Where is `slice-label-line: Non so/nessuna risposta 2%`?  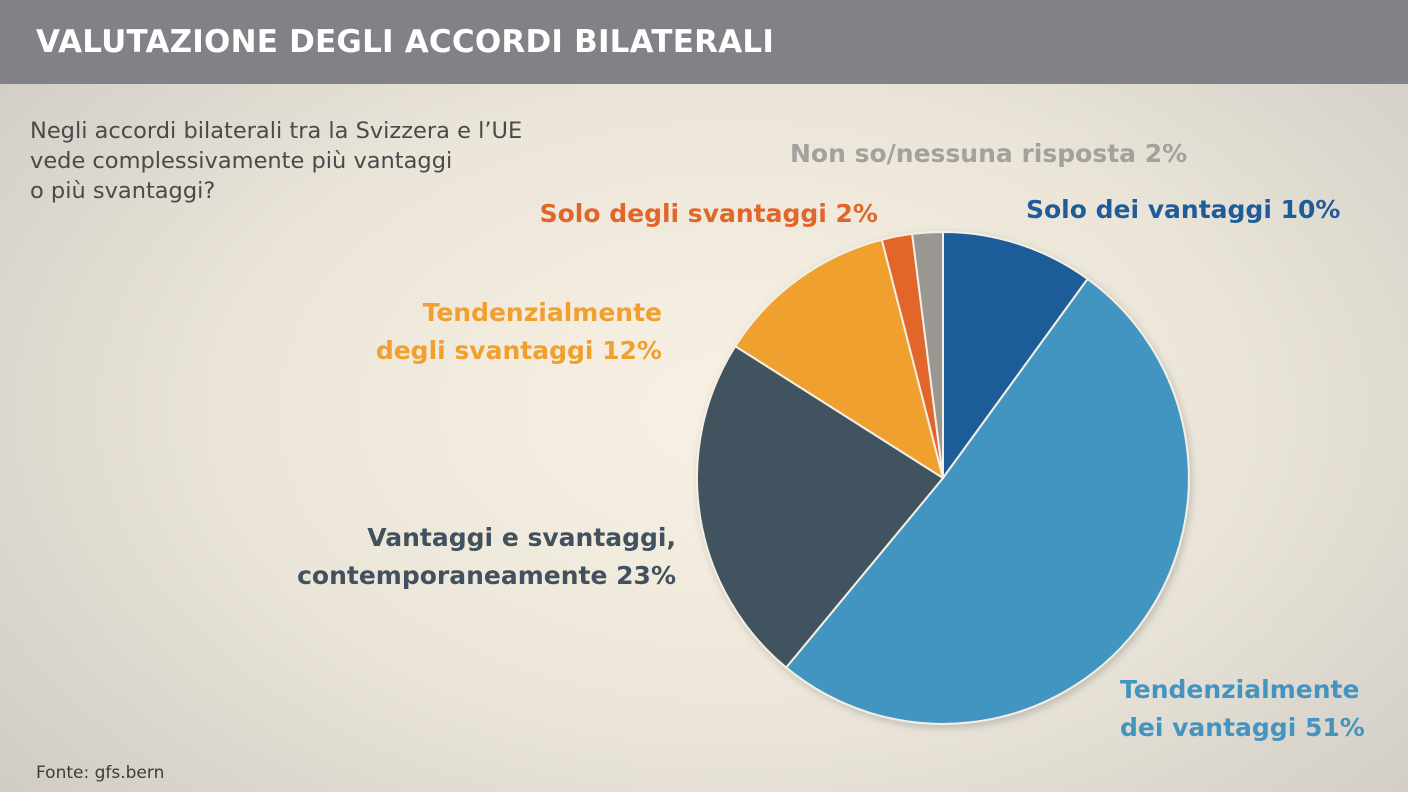 slice-label-line: Non so/nessuna risposta 2% is located at coordinates (988, 153).